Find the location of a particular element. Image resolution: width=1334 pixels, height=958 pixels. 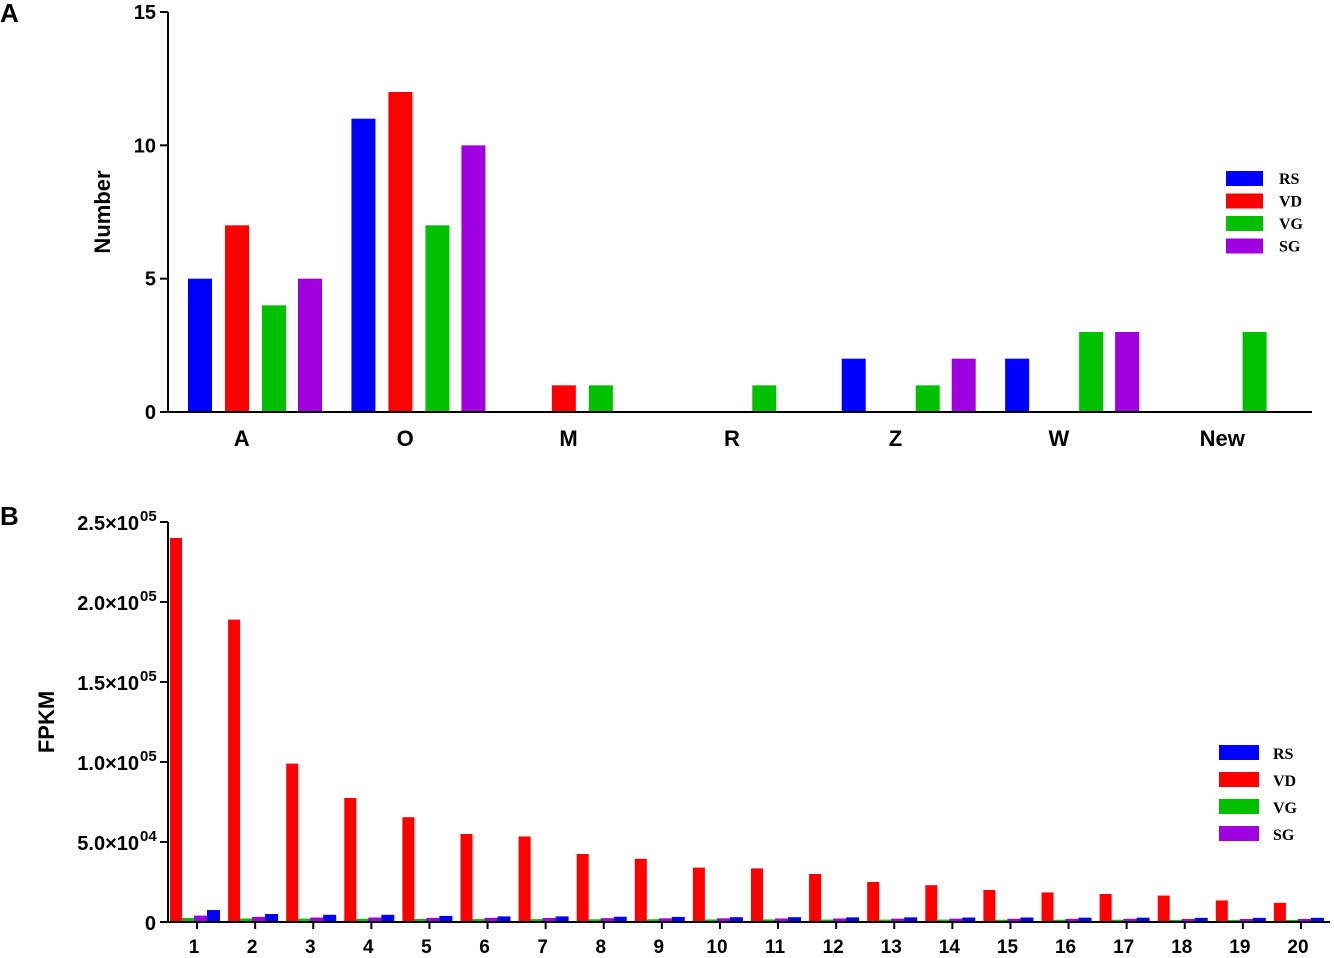

panel-b-legend-label-sg: SG is located at coordinates (1284, 835).